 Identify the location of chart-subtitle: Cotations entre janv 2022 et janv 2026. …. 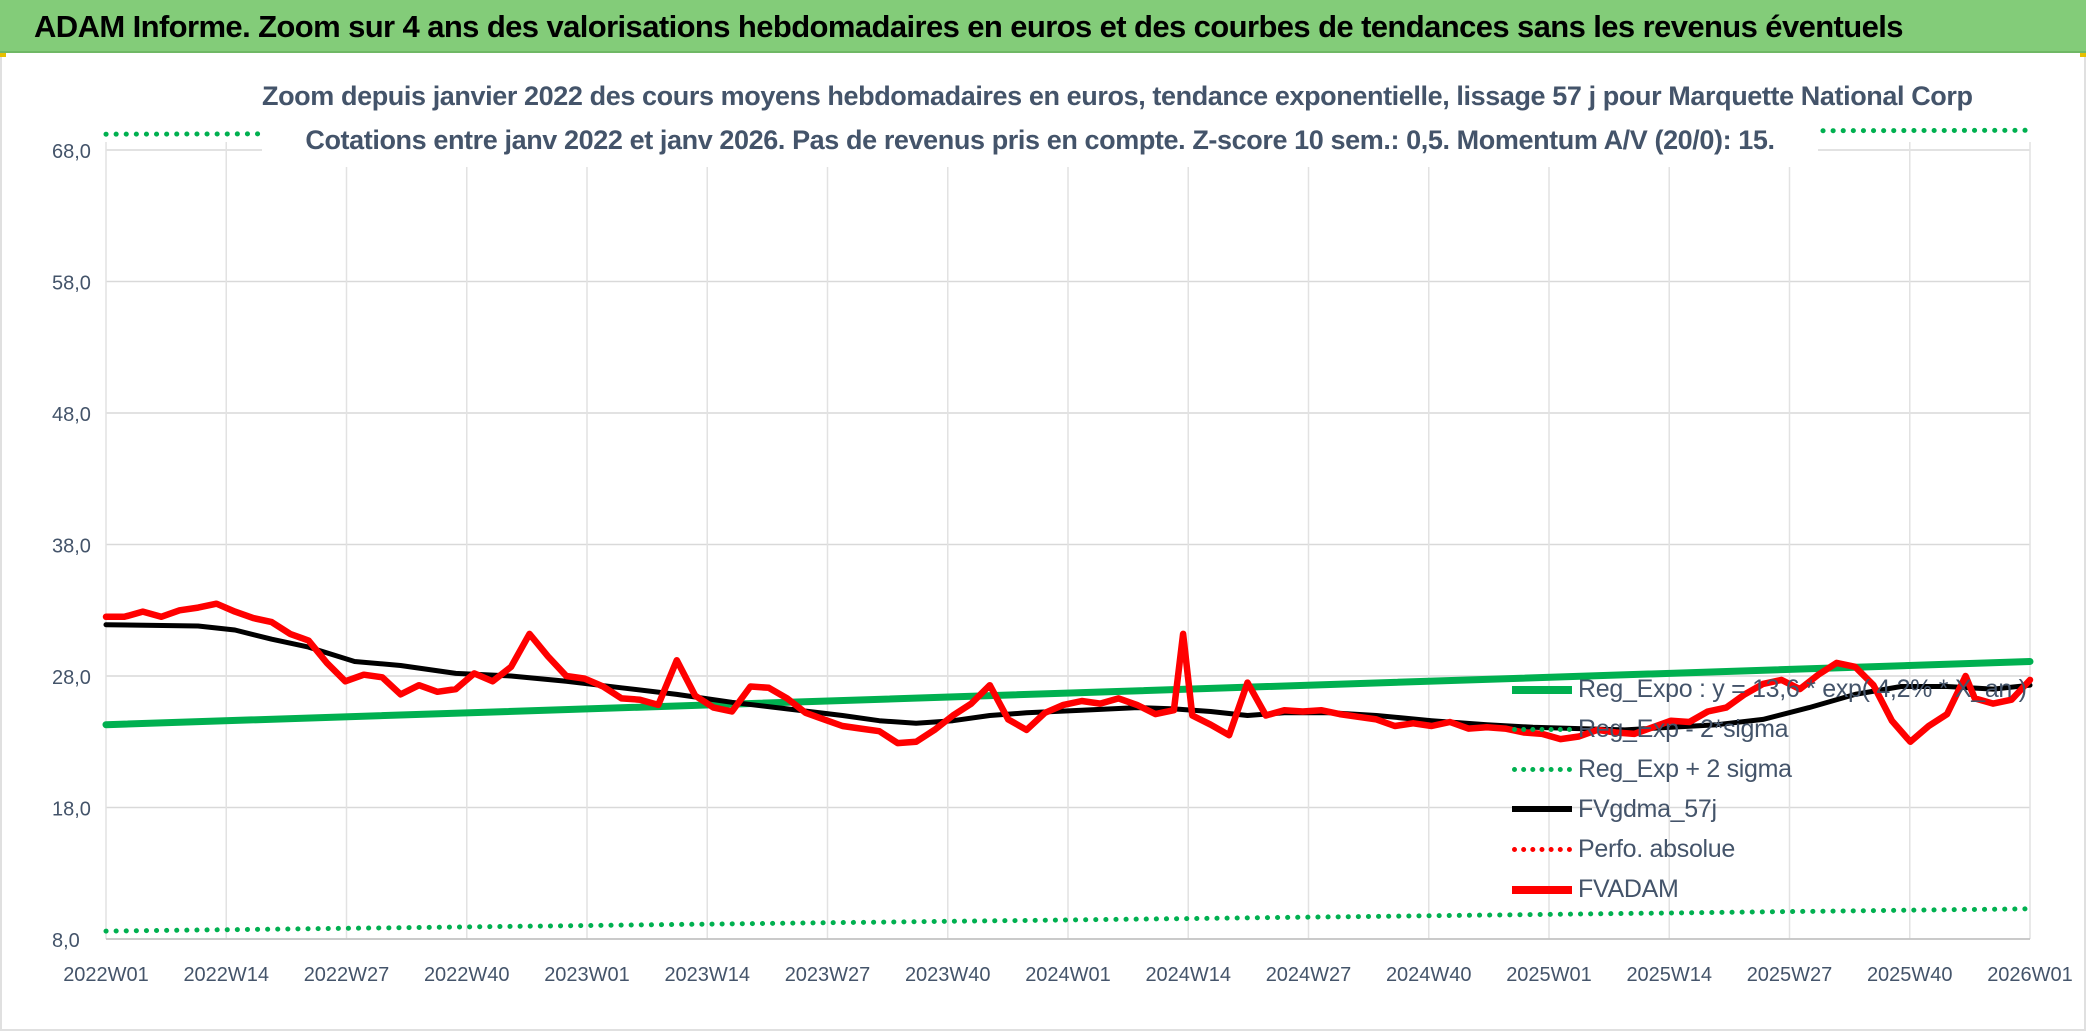
(1040, 140).